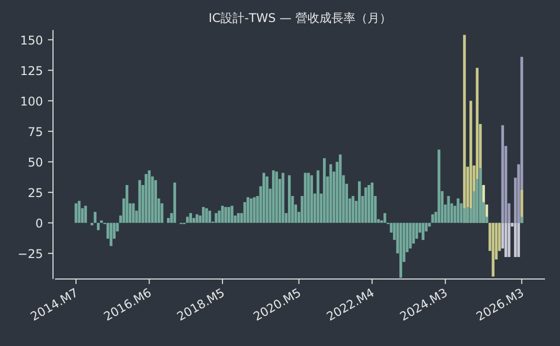 This screenshot has height=346, width=560. What do you see at coordinates (35, 131) in the screenshot?
I see `y-tick-label: 75` at bounding box center [35, 131].